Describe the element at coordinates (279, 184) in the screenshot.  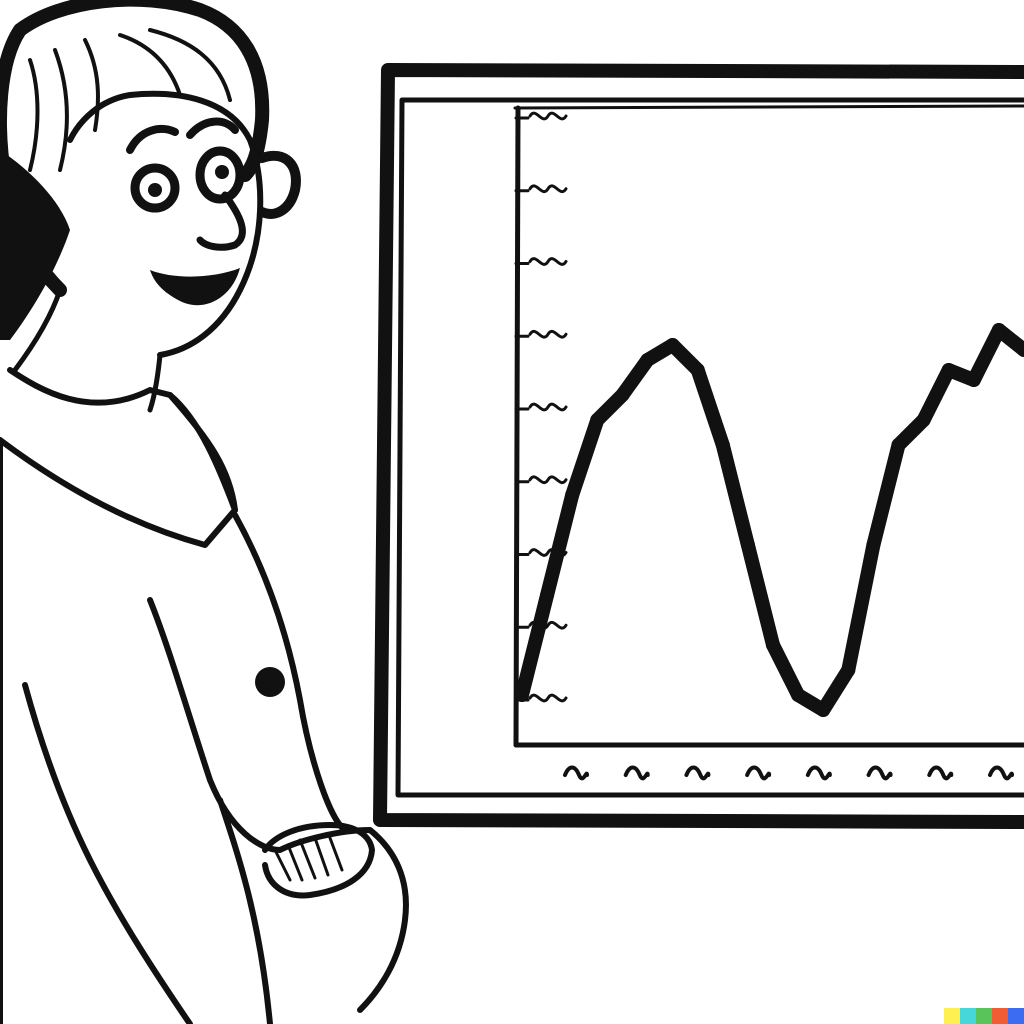
I see `ear` at that location.